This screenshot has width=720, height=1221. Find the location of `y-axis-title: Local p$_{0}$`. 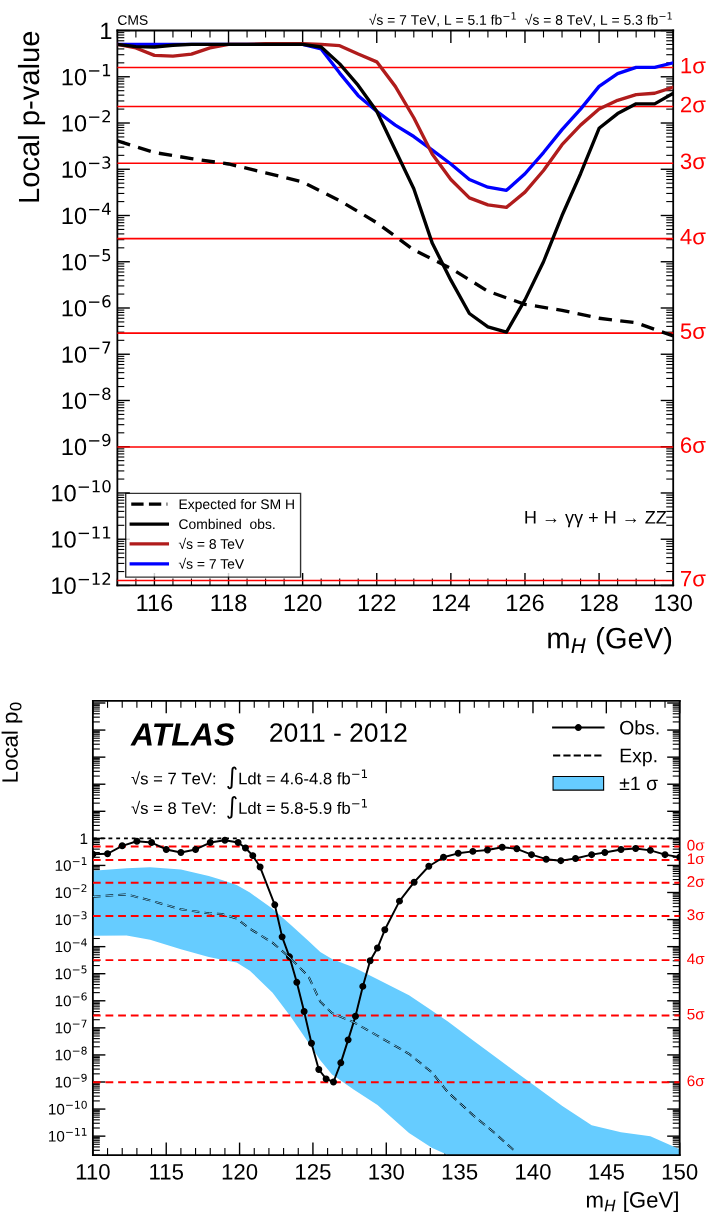

y-axis-title: Local p$_{0}$ is located at coordinates (12, 742).